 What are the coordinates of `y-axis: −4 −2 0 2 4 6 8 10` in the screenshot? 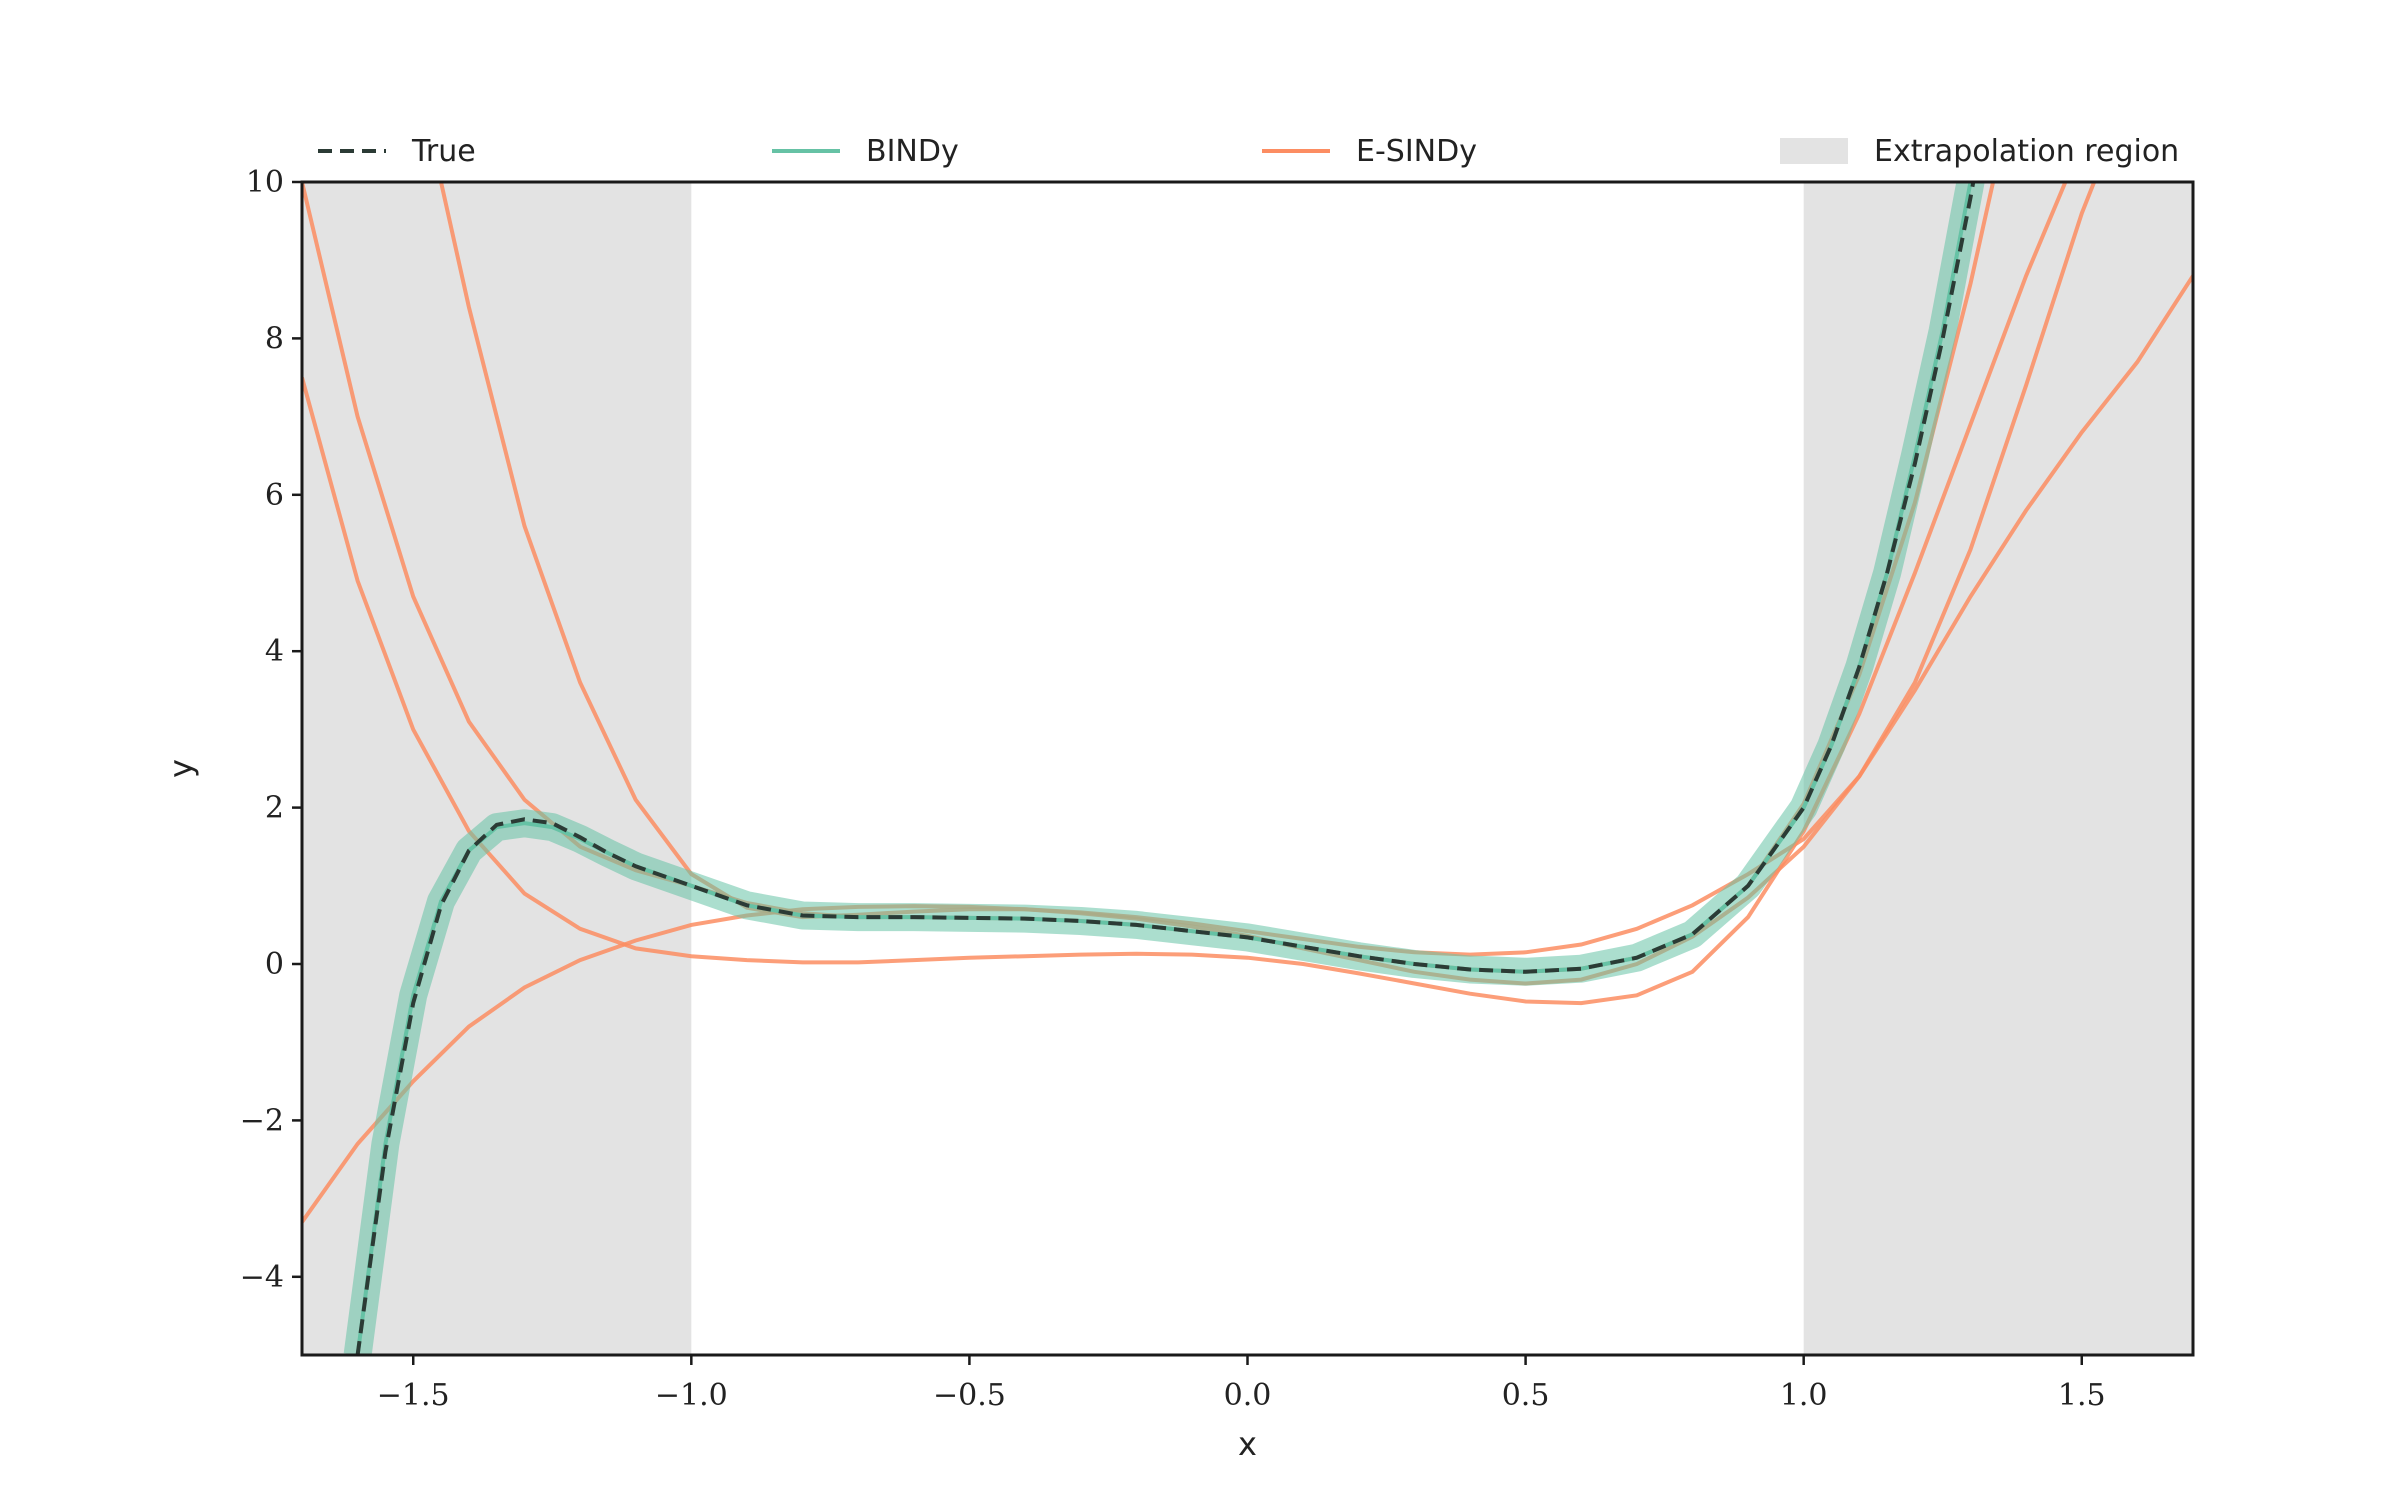 It's located at (271, 730).